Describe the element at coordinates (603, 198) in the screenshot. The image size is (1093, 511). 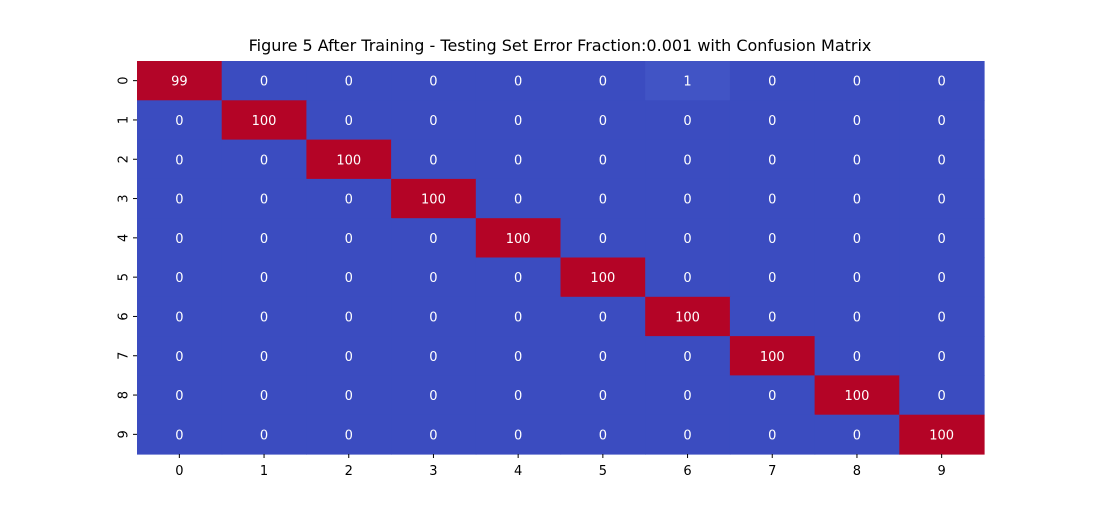
I see `heatmap-cell-r3-c5` at that location.